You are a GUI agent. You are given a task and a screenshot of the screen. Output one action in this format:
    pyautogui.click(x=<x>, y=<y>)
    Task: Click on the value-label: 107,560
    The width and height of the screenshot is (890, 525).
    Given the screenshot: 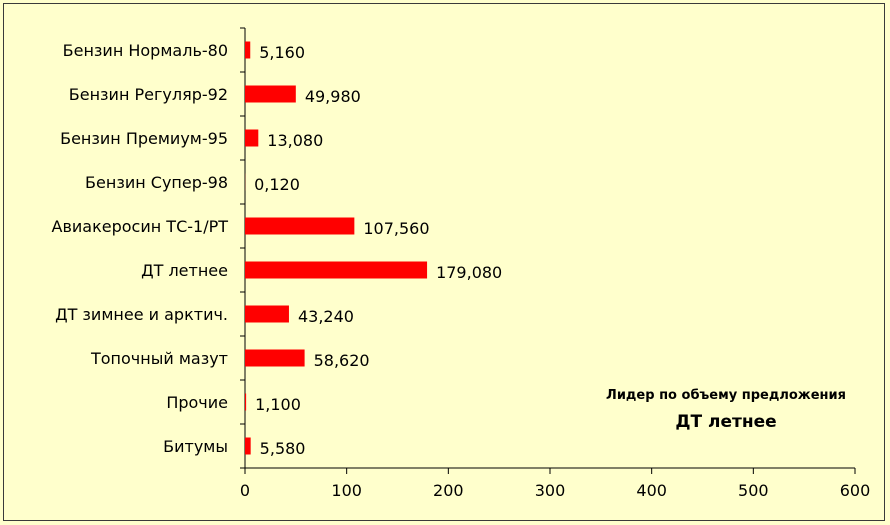 What is the action you would take?
    pyautogui.click(x=396, y=228)
    